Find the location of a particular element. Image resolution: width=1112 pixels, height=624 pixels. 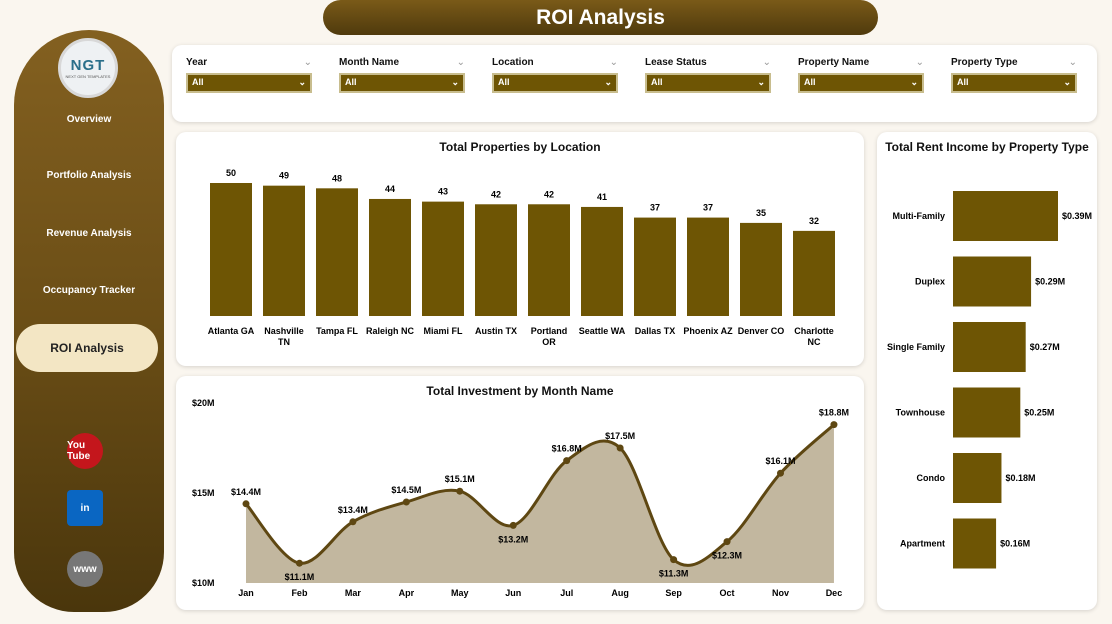

data-label: 44 is located at coordinates (390, 189).